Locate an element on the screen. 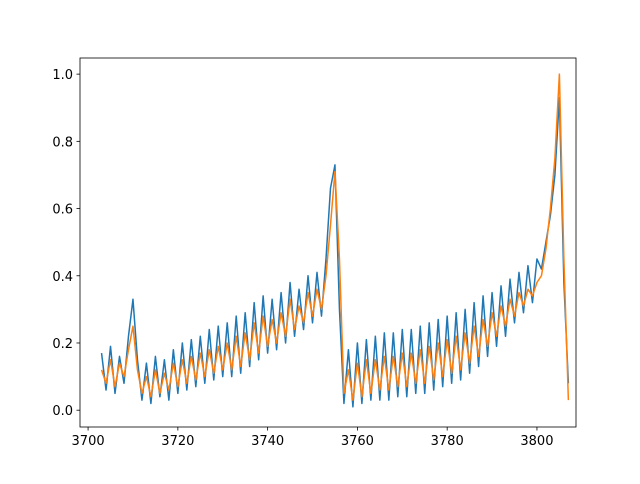  x-tick-label: 3740 is located at coordinates (267, 441).